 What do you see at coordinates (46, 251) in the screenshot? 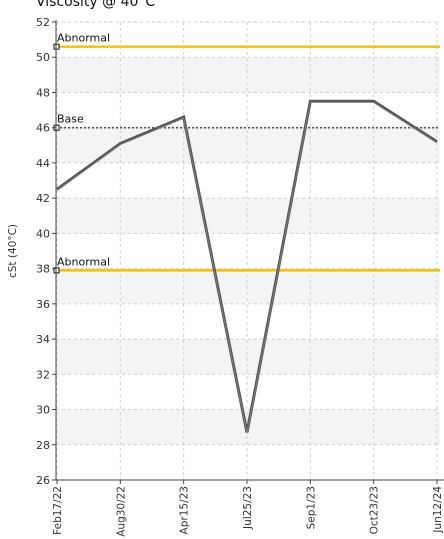
I see `y-tick-labels: 26 28 30 32 34 36 38 40 42 44 46 48 50 52` at bounding box center [46, 251].